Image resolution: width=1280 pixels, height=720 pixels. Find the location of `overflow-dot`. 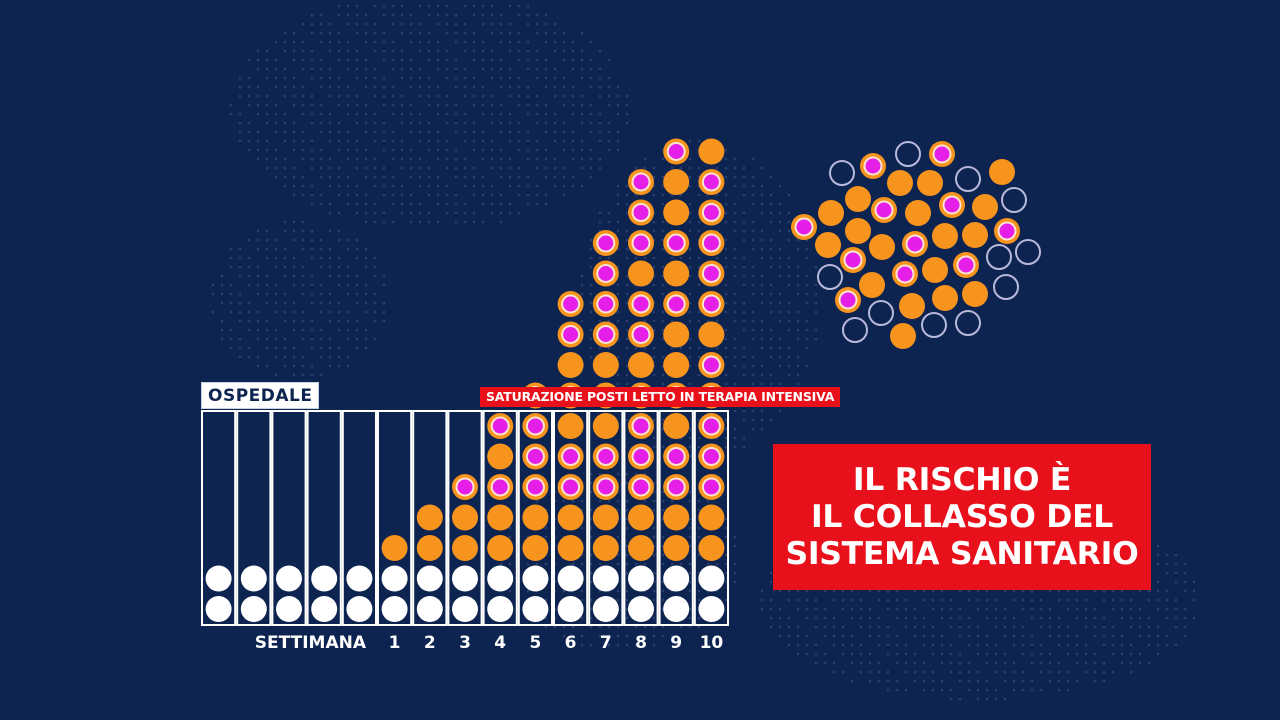

overflow-dot is located at coordinates (912, 306).